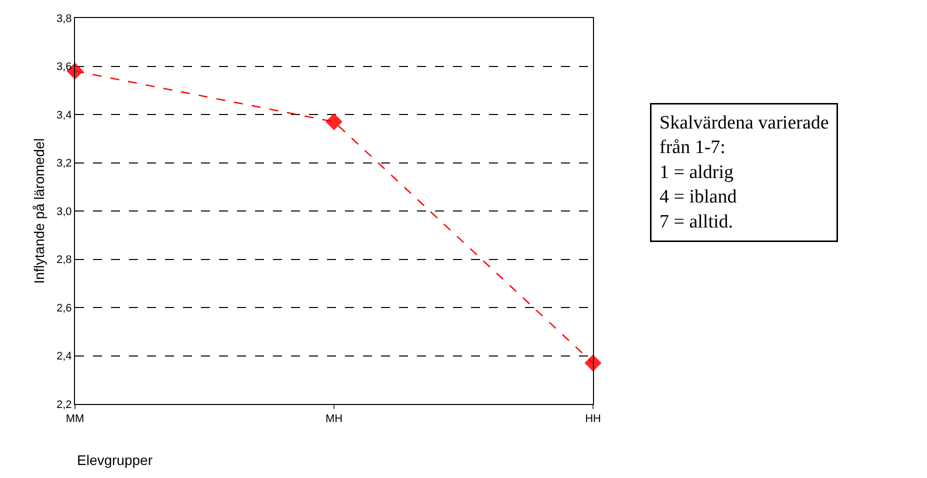 The width and height of the screenshot is (927, 478). What do you see at coordinates (64, 308) in the screenshot?
I see `y-tick-label: 2,6` at bounding box center [64, 308].